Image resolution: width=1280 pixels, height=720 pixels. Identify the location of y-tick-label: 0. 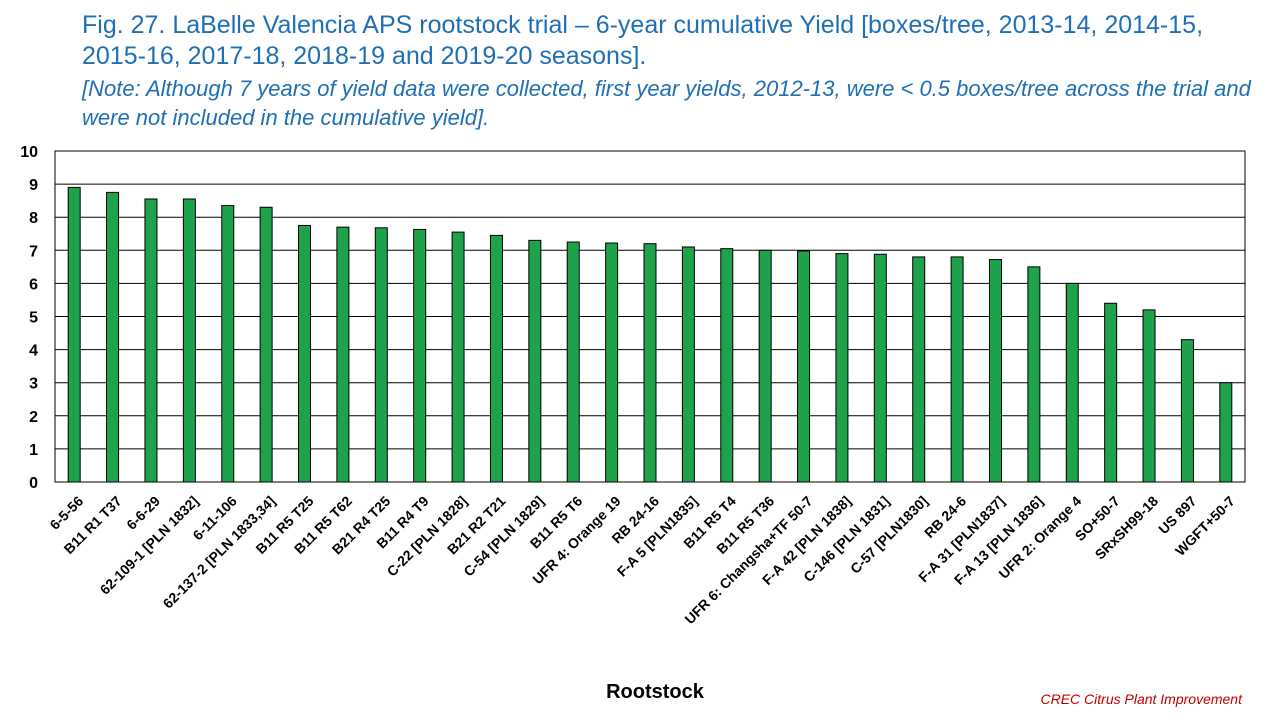
(33, 483).